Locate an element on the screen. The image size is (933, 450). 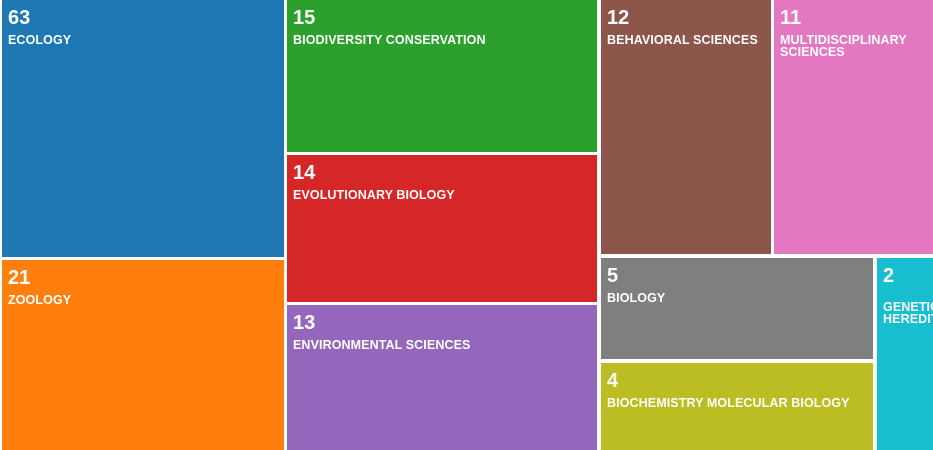
treemap-cell-value: 15 is located at coordinates (304, 18).